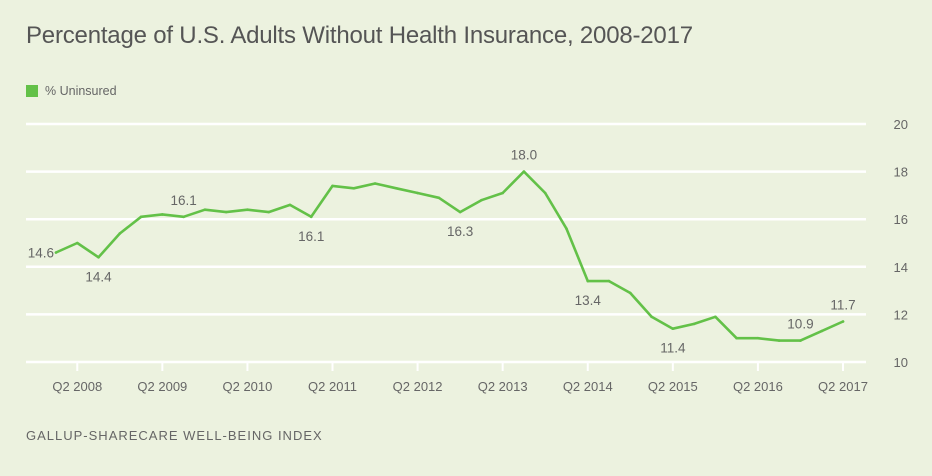 Image resolution: width=932 pixels, height=476 pixels. What do you see at coordinates (418, 386) in the screenshot?
I see `x-tick-label: Q2 2012` at bounding box center [418, 386].